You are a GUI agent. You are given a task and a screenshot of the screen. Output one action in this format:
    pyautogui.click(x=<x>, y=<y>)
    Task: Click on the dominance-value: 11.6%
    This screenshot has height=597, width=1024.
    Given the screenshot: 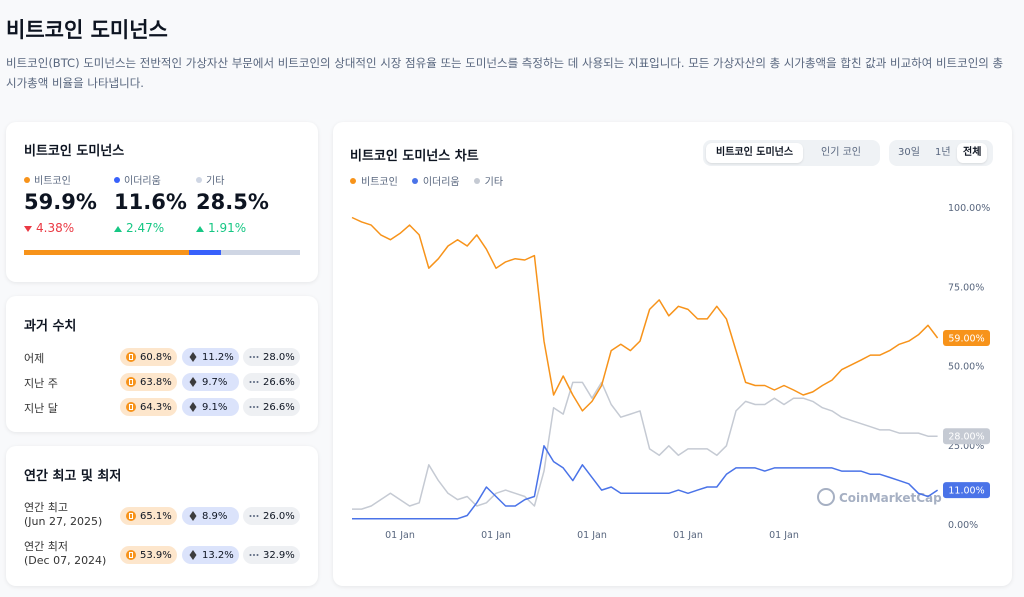 What is the action you would take?
    pyautogui.click(x=150, y=202)
    